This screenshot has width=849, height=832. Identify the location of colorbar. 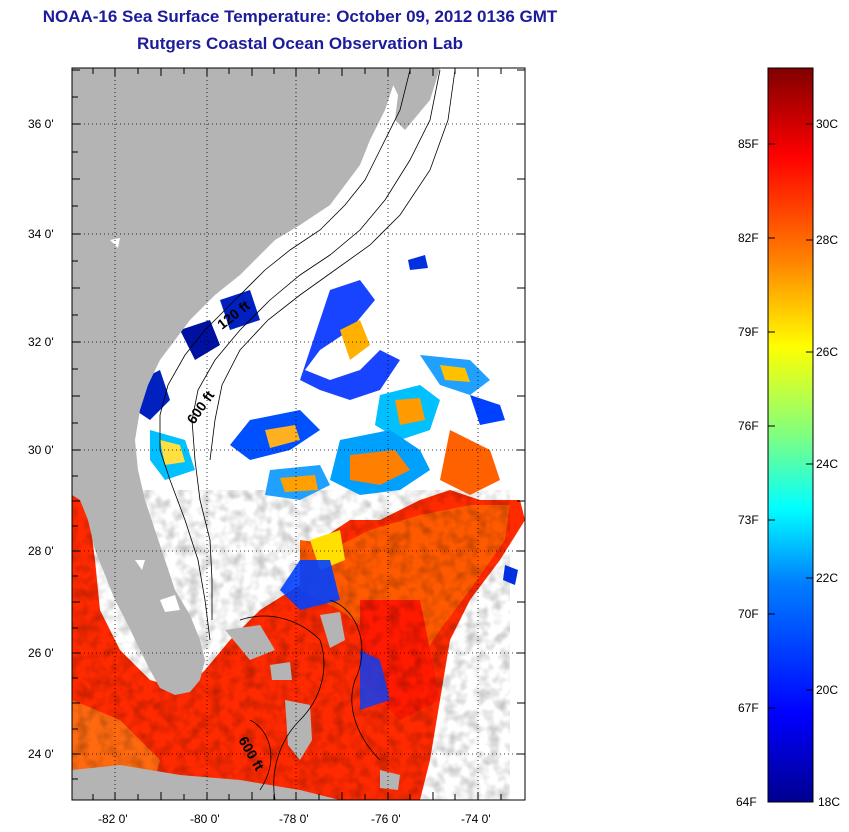
(790, 435).